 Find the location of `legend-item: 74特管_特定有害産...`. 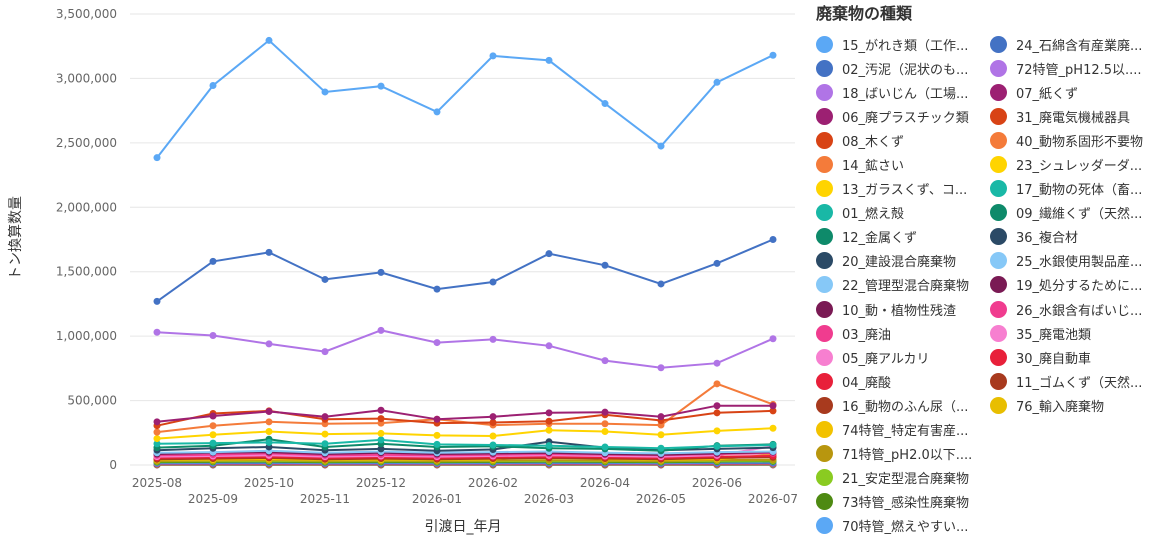

legend-item: 74特管_特定有害産... is located at coordinates (894, 430).